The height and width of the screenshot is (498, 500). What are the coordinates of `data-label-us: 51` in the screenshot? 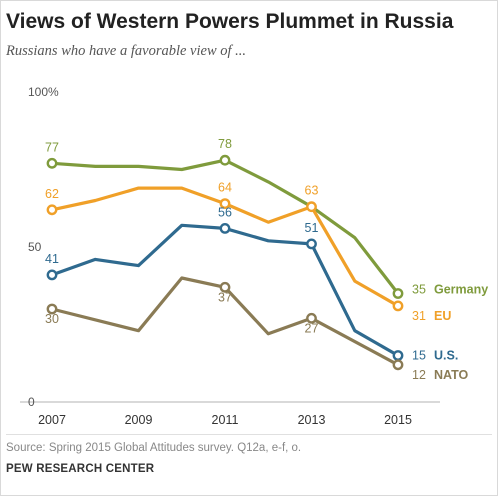 It's located at (312, 228).